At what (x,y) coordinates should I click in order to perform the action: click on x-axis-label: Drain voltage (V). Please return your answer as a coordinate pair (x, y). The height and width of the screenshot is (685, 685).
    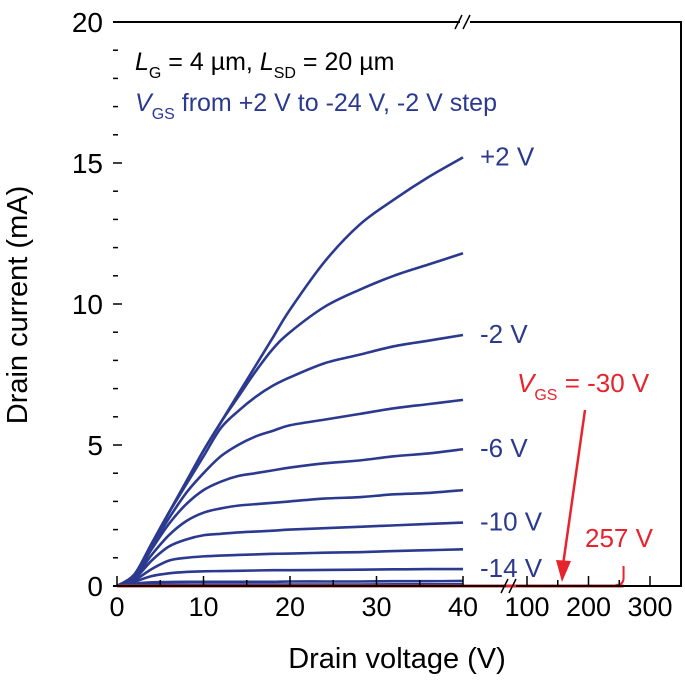
    Looking at the image, I should click on (397, 659).